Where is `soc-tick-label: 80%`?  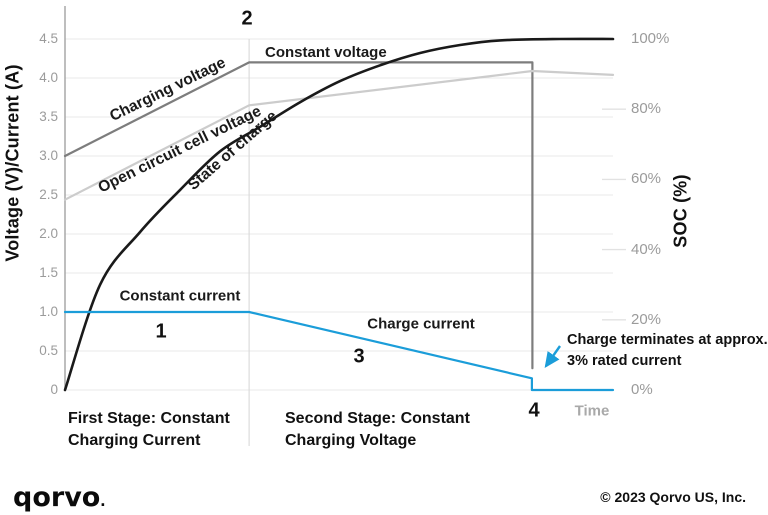 soc-tick-label: 80% is located at coordinates (646, 109).